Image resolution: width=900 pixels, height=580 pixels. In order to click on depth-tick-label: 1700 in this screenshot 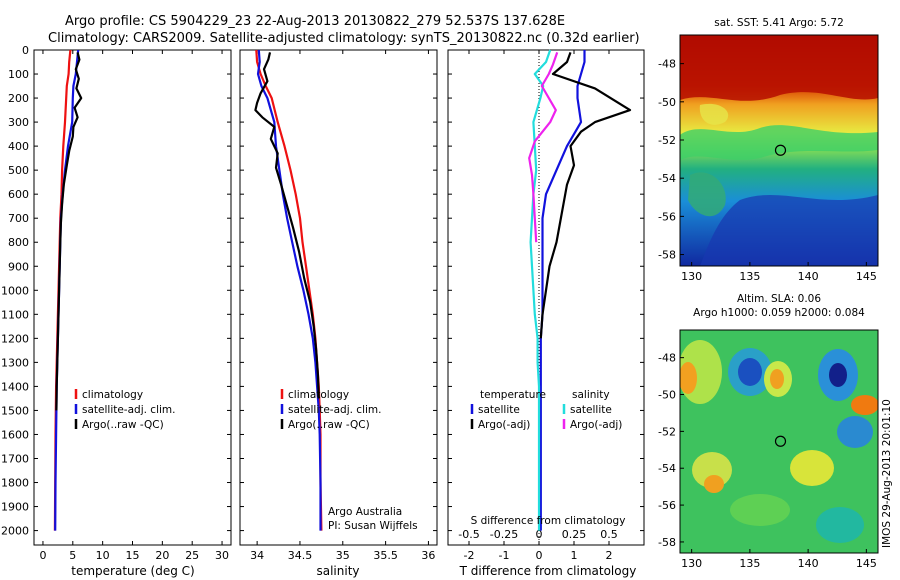, I will do `click(15, 458)`.